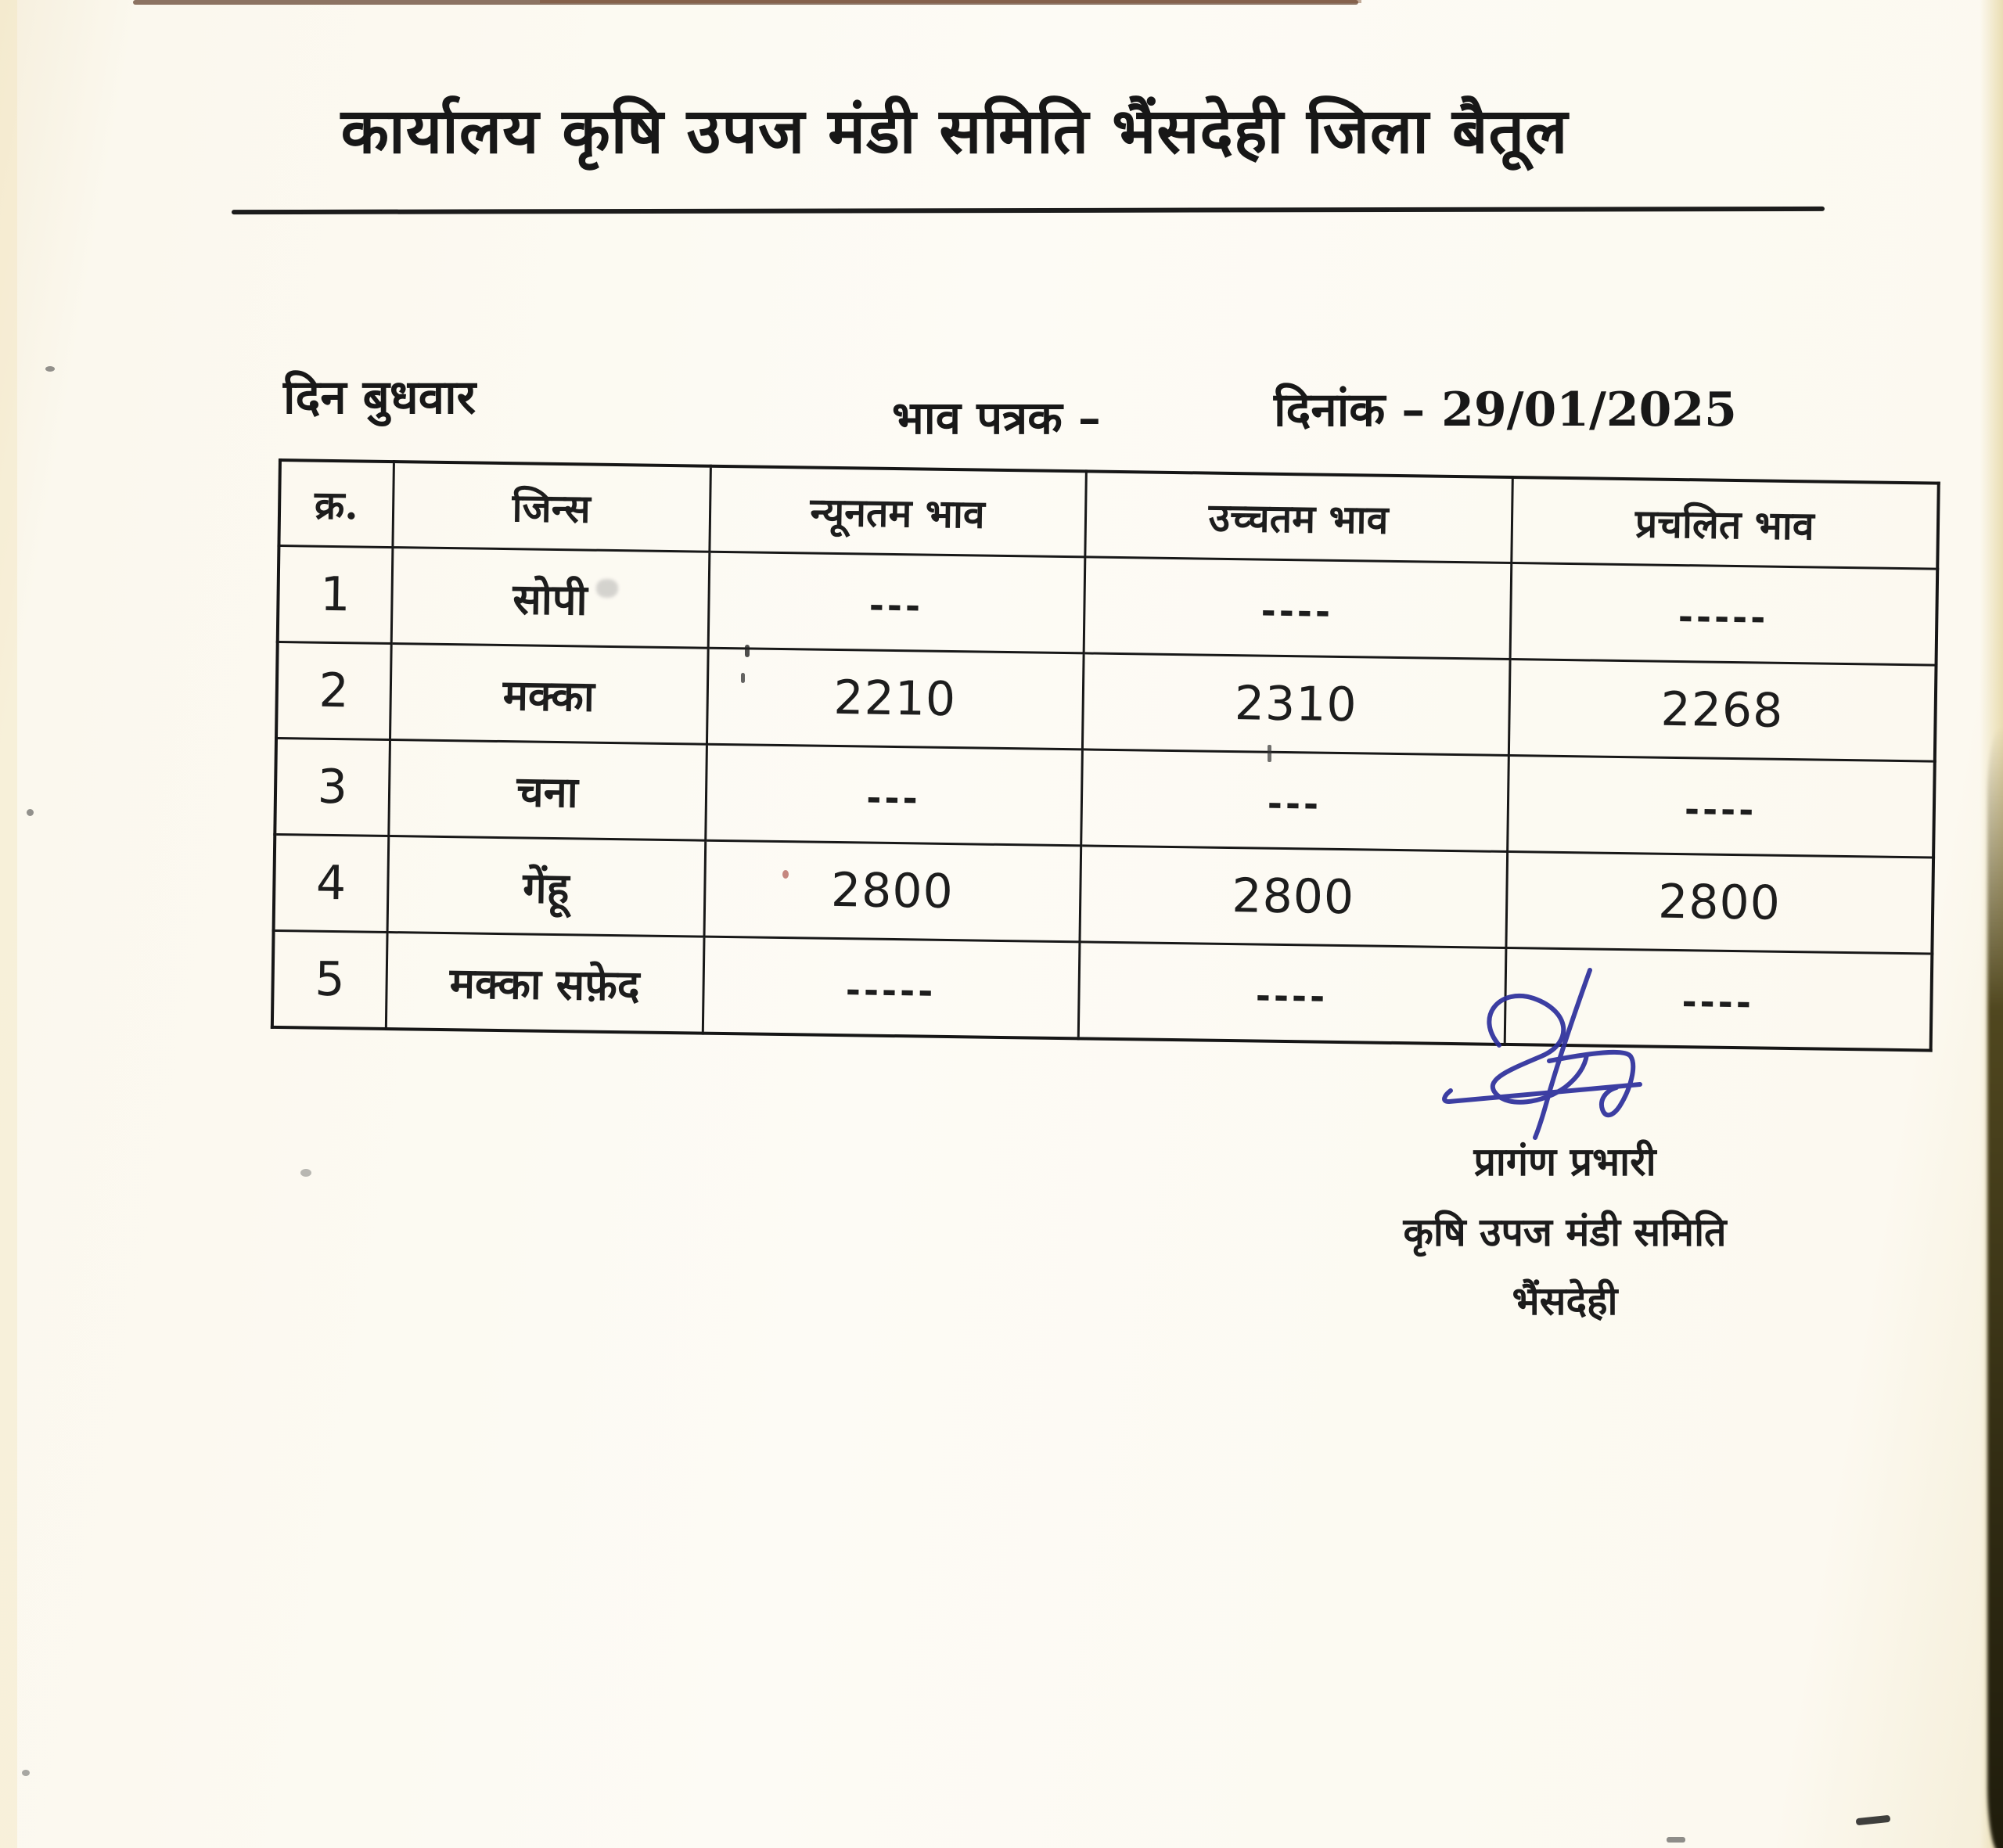 The width and height of the screenshot is (2003, 1848). Describe the element at coordinates (331, 884) in the screenshot. I see `cell-sno: 4` at that location.